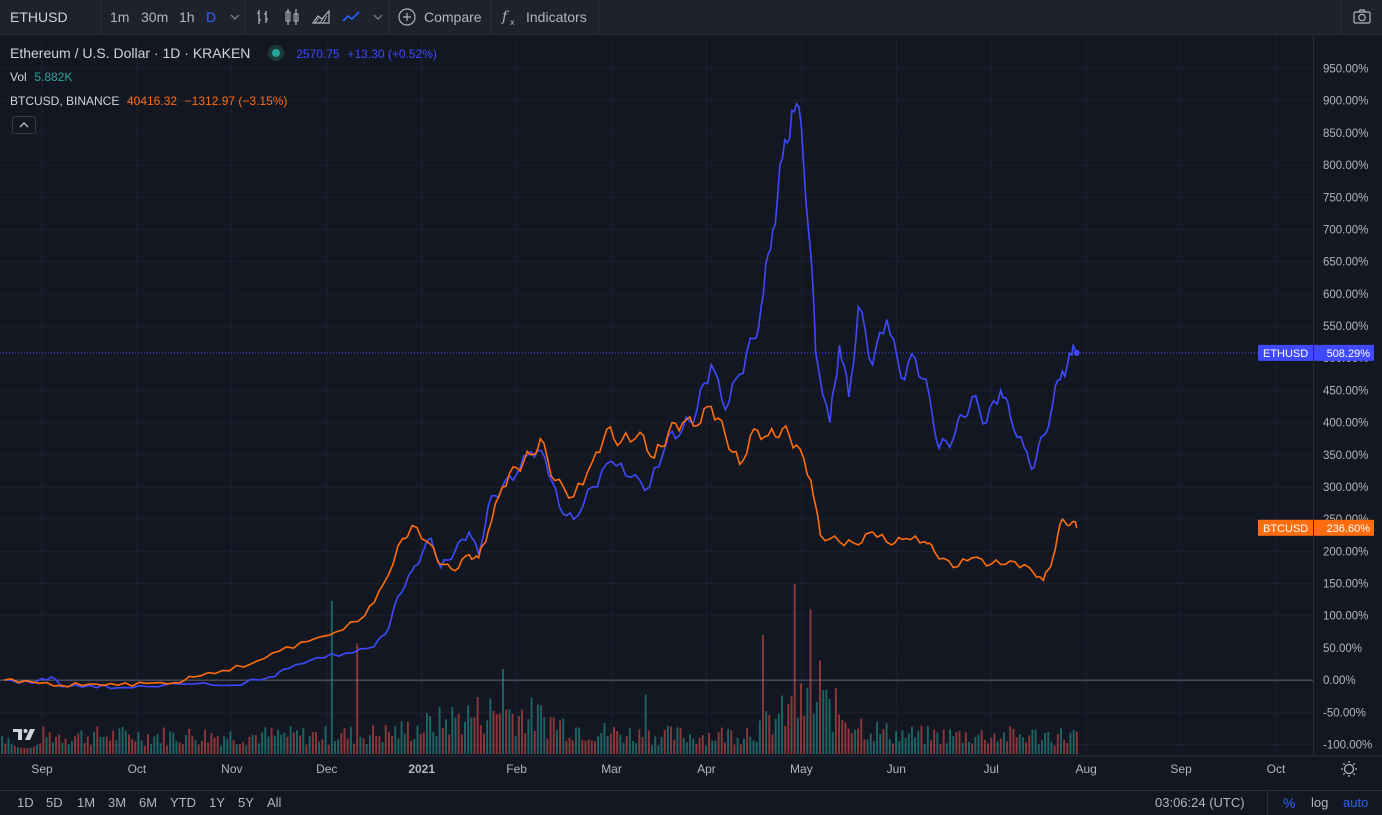  What do you see at coordinates (1345, 391) in the screenshot?
I see `y-tick-label: 450.00%` at bounding box center [1345, 391].